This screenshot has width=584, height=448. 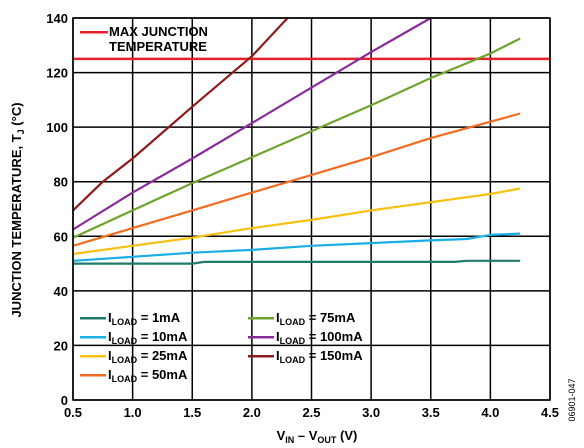 What do you see at coordinates (94, 32) in the screenshot?
I see `max-junction-legend-swatch` at bounding box center [94, 32].